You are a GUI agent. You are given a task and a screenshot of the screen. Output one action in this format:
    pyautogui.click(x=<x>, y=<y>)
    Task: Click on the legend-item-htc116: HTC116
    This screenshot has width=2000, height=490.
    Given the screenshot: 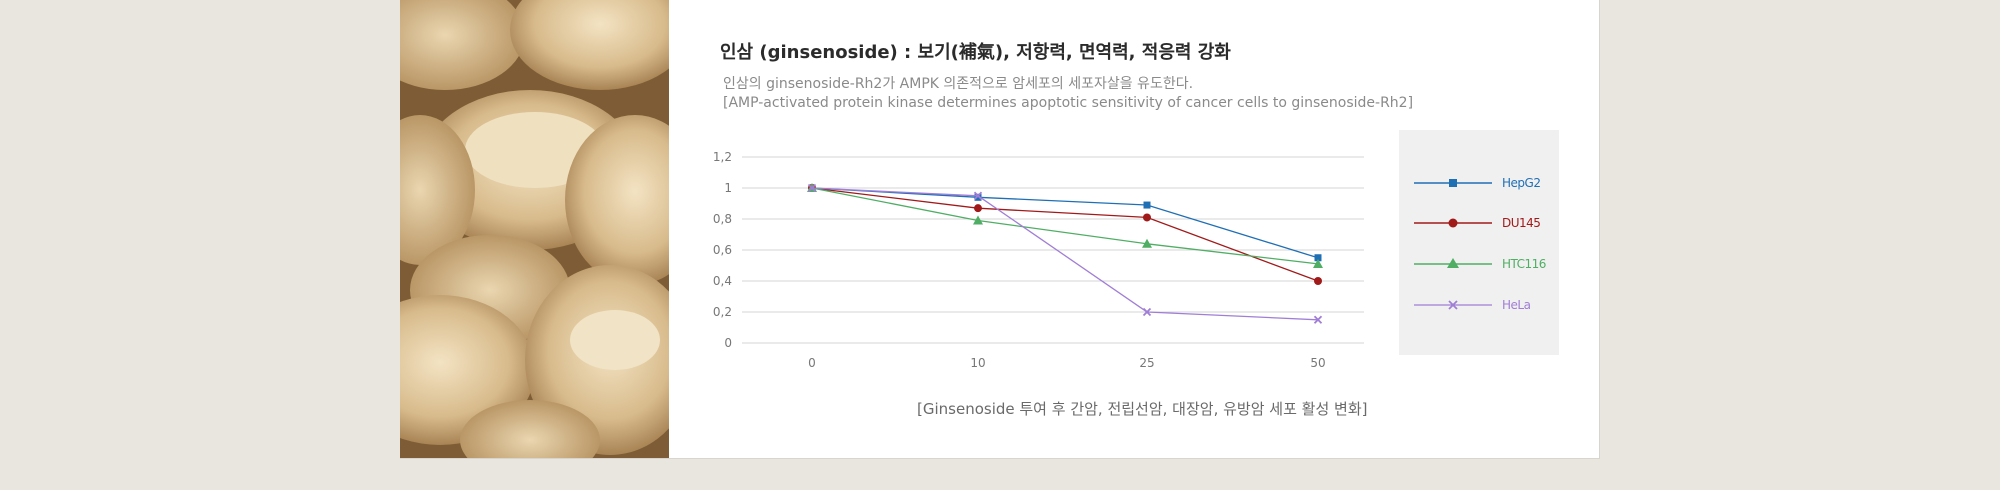 What is the action you would take?
    pyautogui.click(x=1484, y=264)
    